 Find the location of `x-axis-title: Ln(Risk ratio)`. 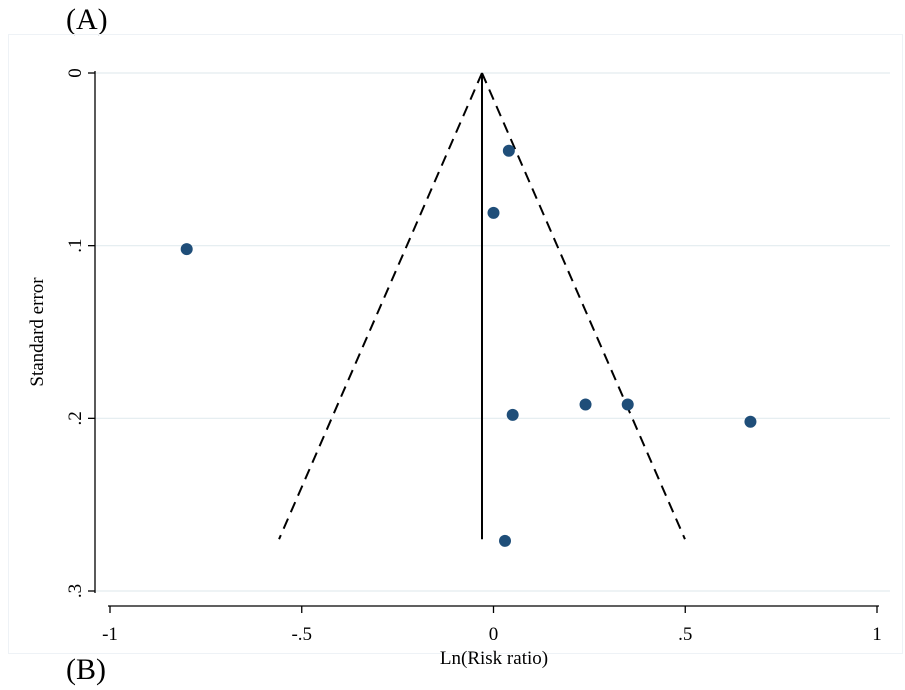

x-axis-title: Ln(Risk ratio) is located at coordinates (494, 658).